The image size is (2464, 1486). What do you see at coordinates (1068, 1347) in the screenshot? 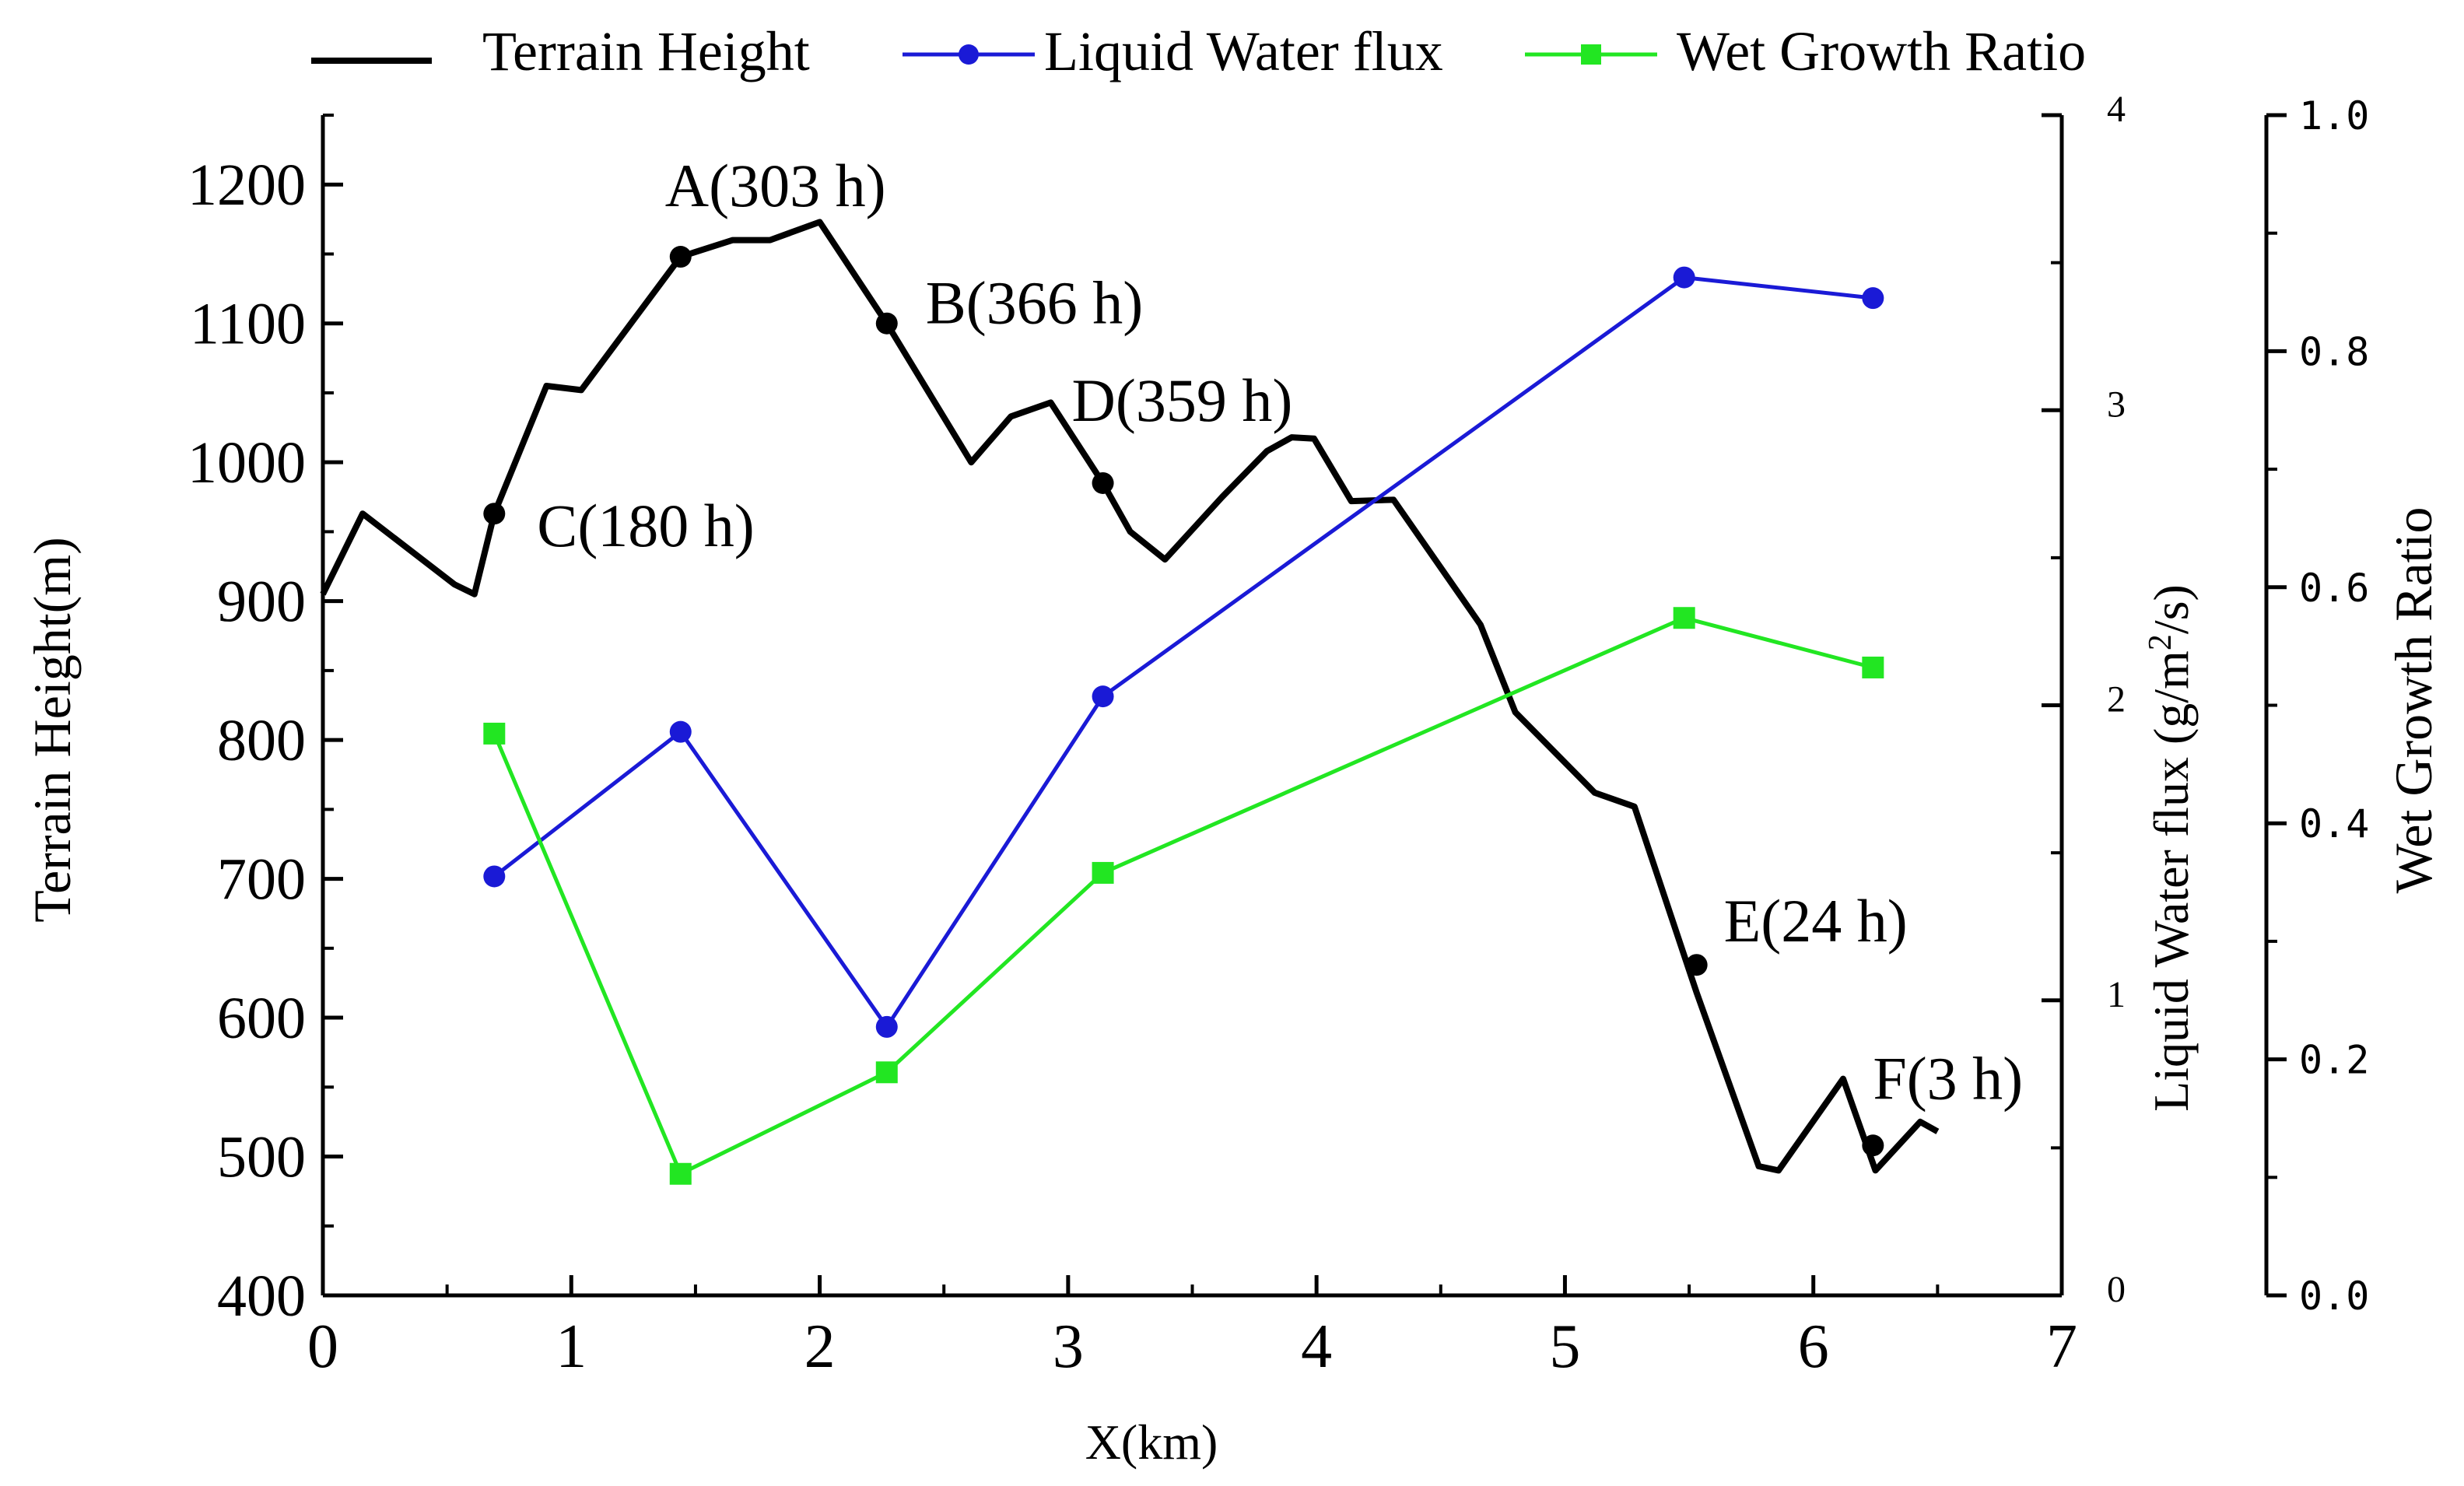
I see `x-tick-label: 3` at bounding box center [1068, 1347].